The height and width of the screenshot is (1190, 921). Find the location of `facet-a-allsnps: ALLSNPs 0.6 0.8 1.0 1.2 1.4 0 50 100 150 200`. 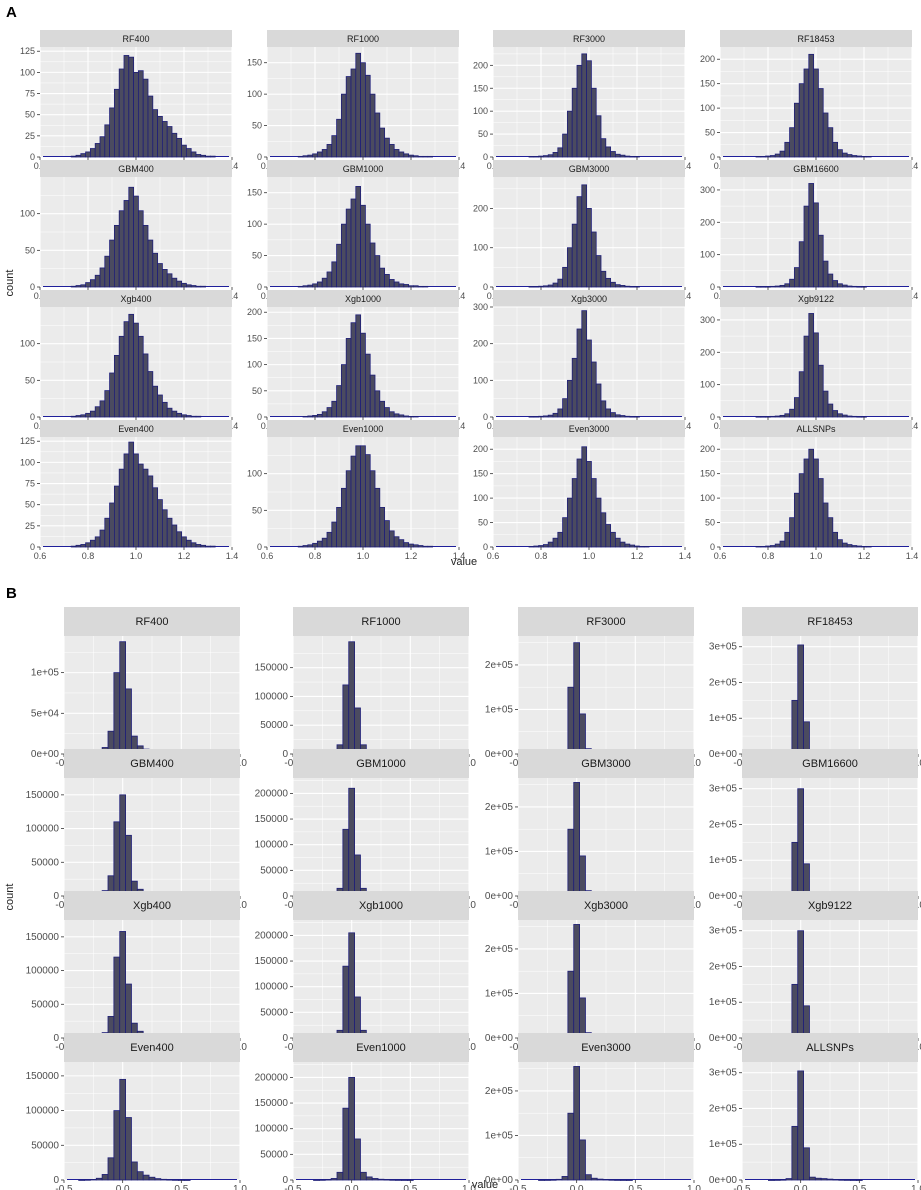

facet-a-allsnps: ALLSNPs 0.6 0.8 1.0 1.2 1.4 0 50 100 150 200 is located at coordinates (809, 490).